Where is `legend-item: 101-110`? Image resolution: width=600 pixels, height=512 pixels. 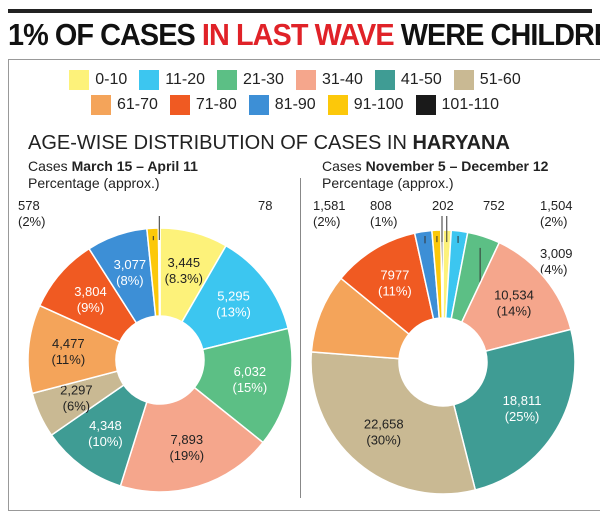
legend-item: 101-110 is located at coordinates (457, 105).